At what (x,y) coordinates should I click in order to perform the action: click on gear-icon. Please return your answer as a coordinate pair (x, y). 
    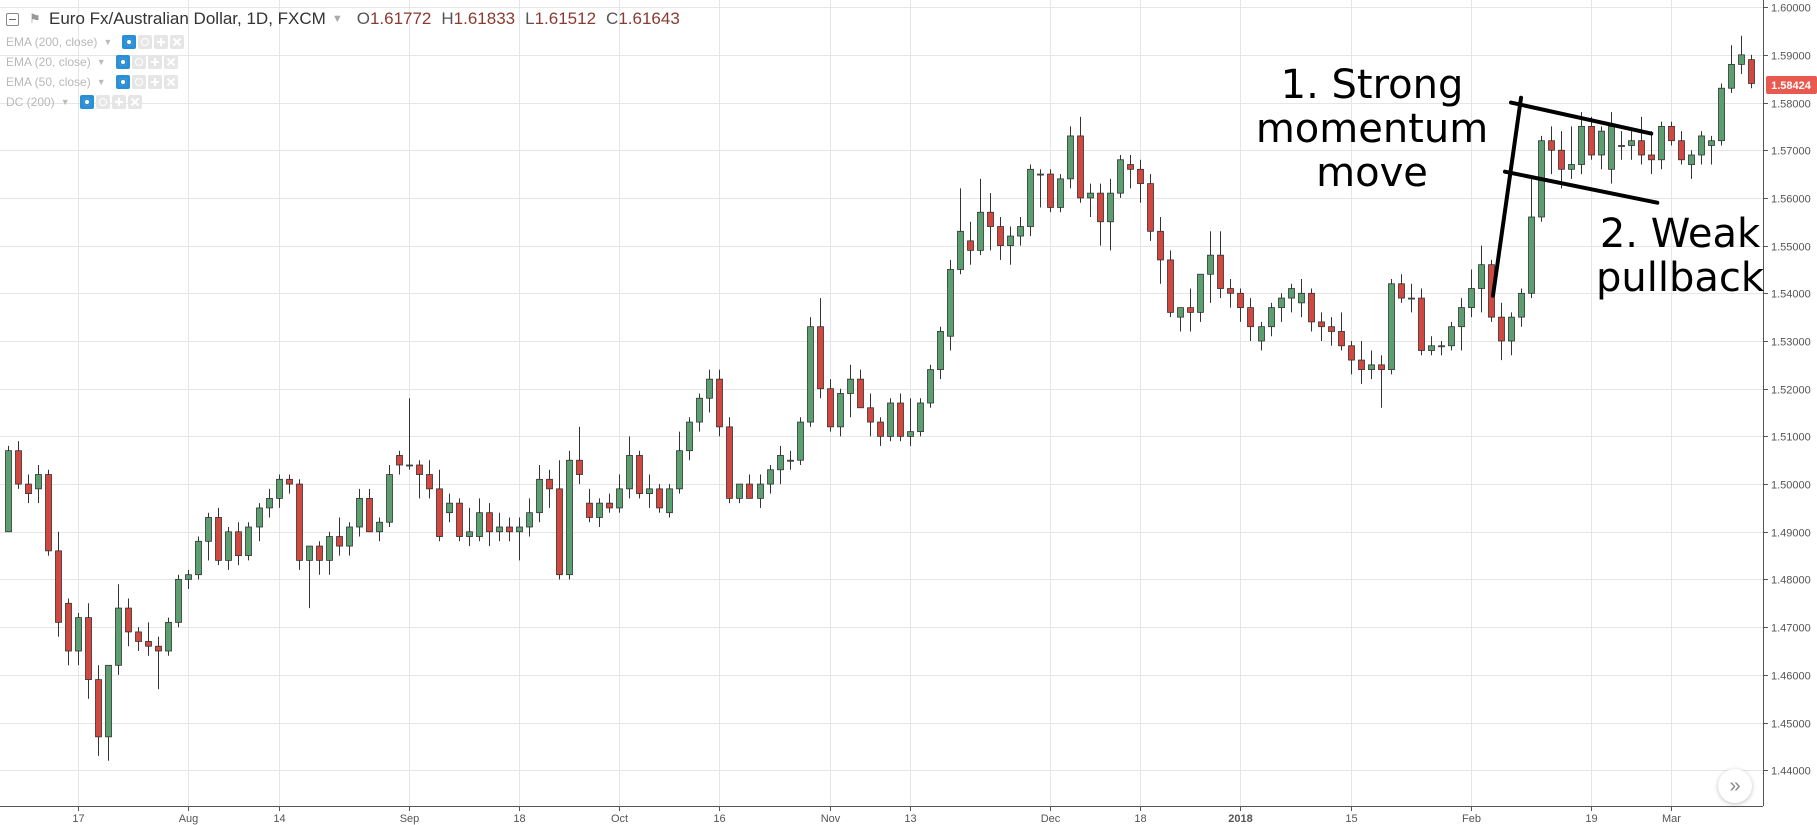
    Looking at the image, I should click on (145, 42).